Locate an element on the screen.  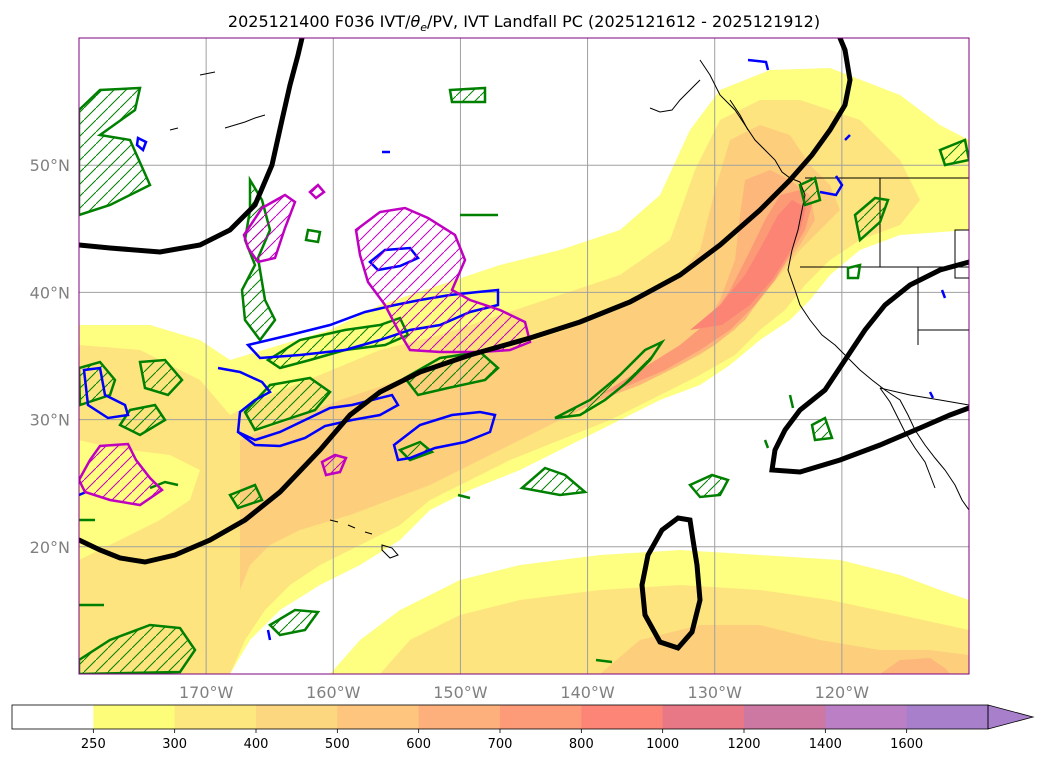
colorbar-tick-label: 800 is located at coordinates (581, 744).